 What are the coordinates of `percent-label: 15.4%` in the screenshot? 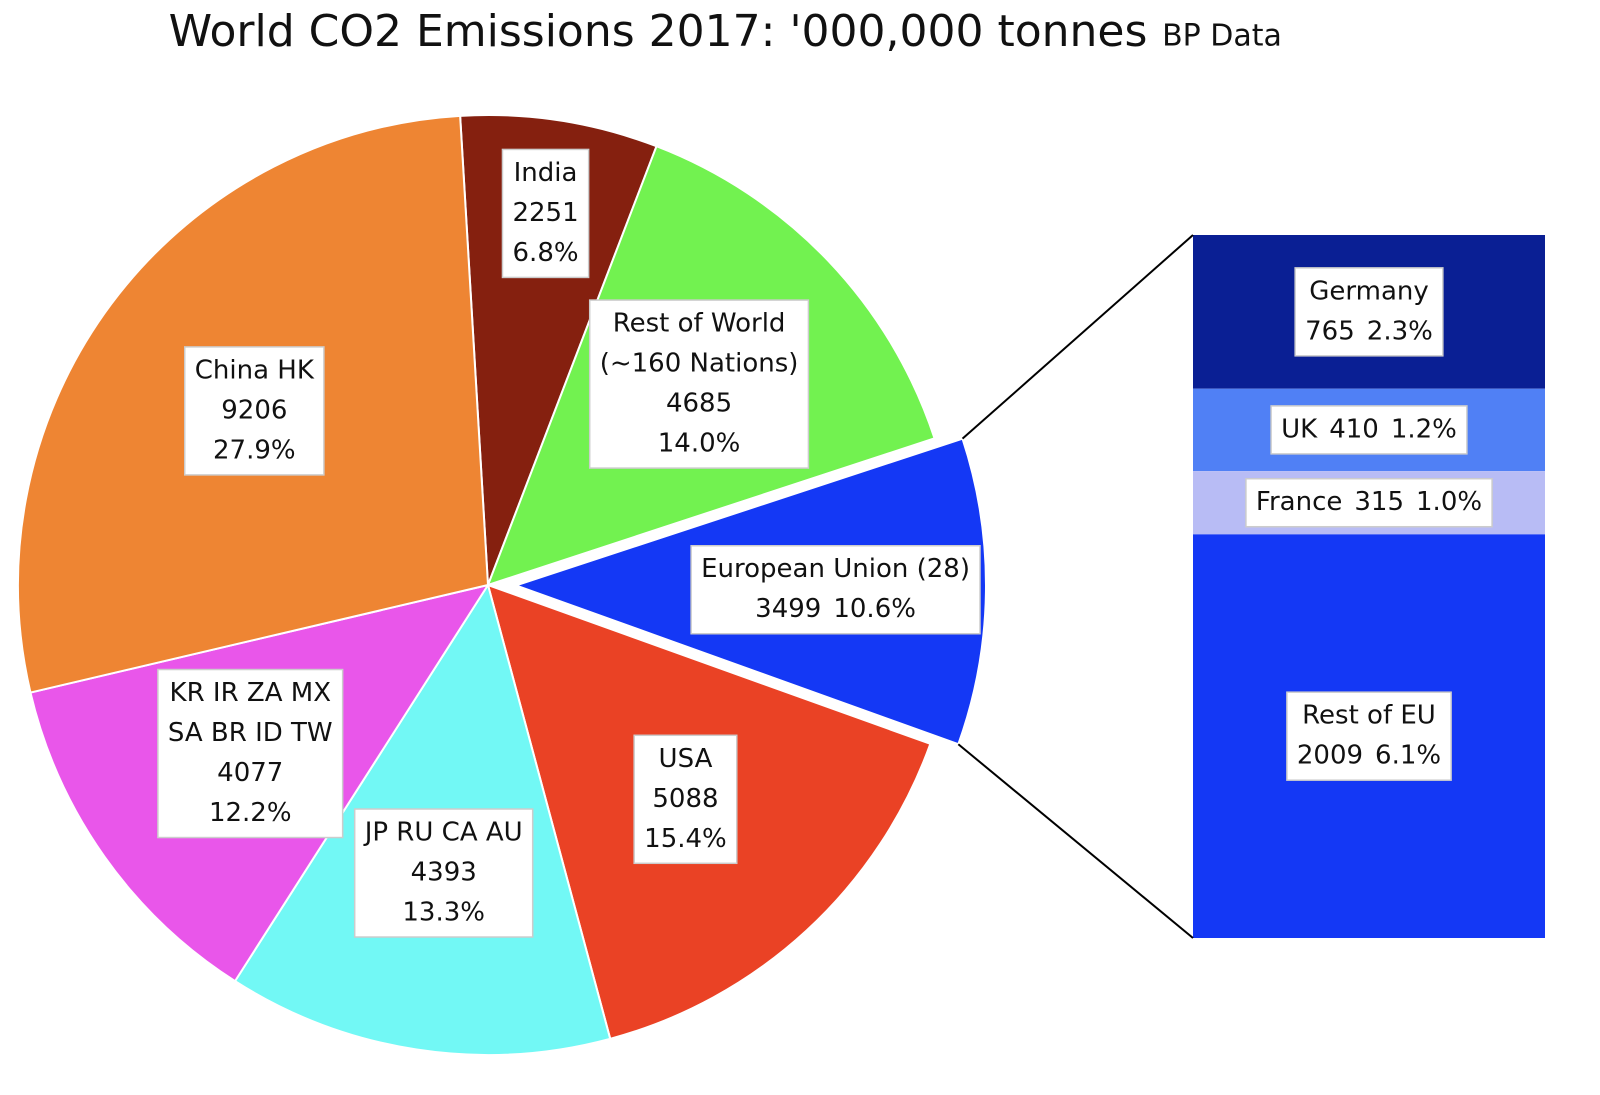 It's located at (685, 839).